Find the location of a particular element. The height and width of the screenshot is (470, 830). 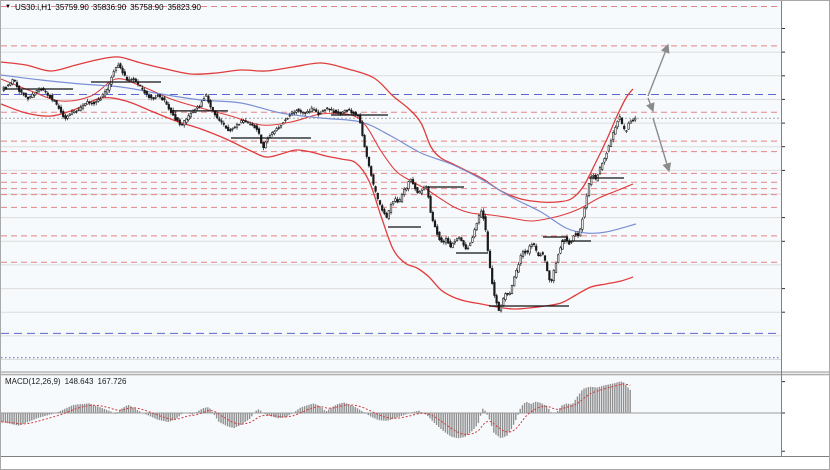

ohlc-low: 35758.90 is located at coordinates (147, 7).